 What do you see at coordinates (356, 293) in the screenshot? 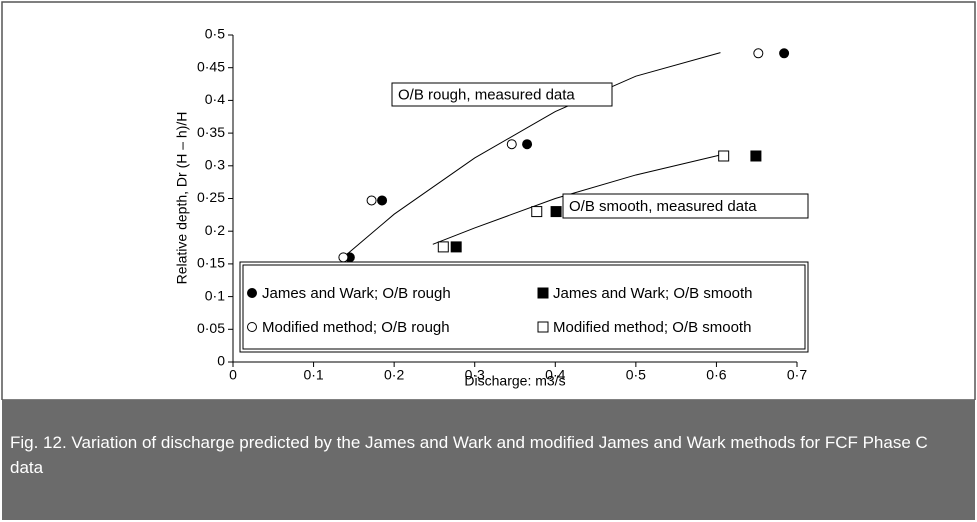
I see `legend-label: James and Wark; O/B rough` at bounding box center [356, 293].